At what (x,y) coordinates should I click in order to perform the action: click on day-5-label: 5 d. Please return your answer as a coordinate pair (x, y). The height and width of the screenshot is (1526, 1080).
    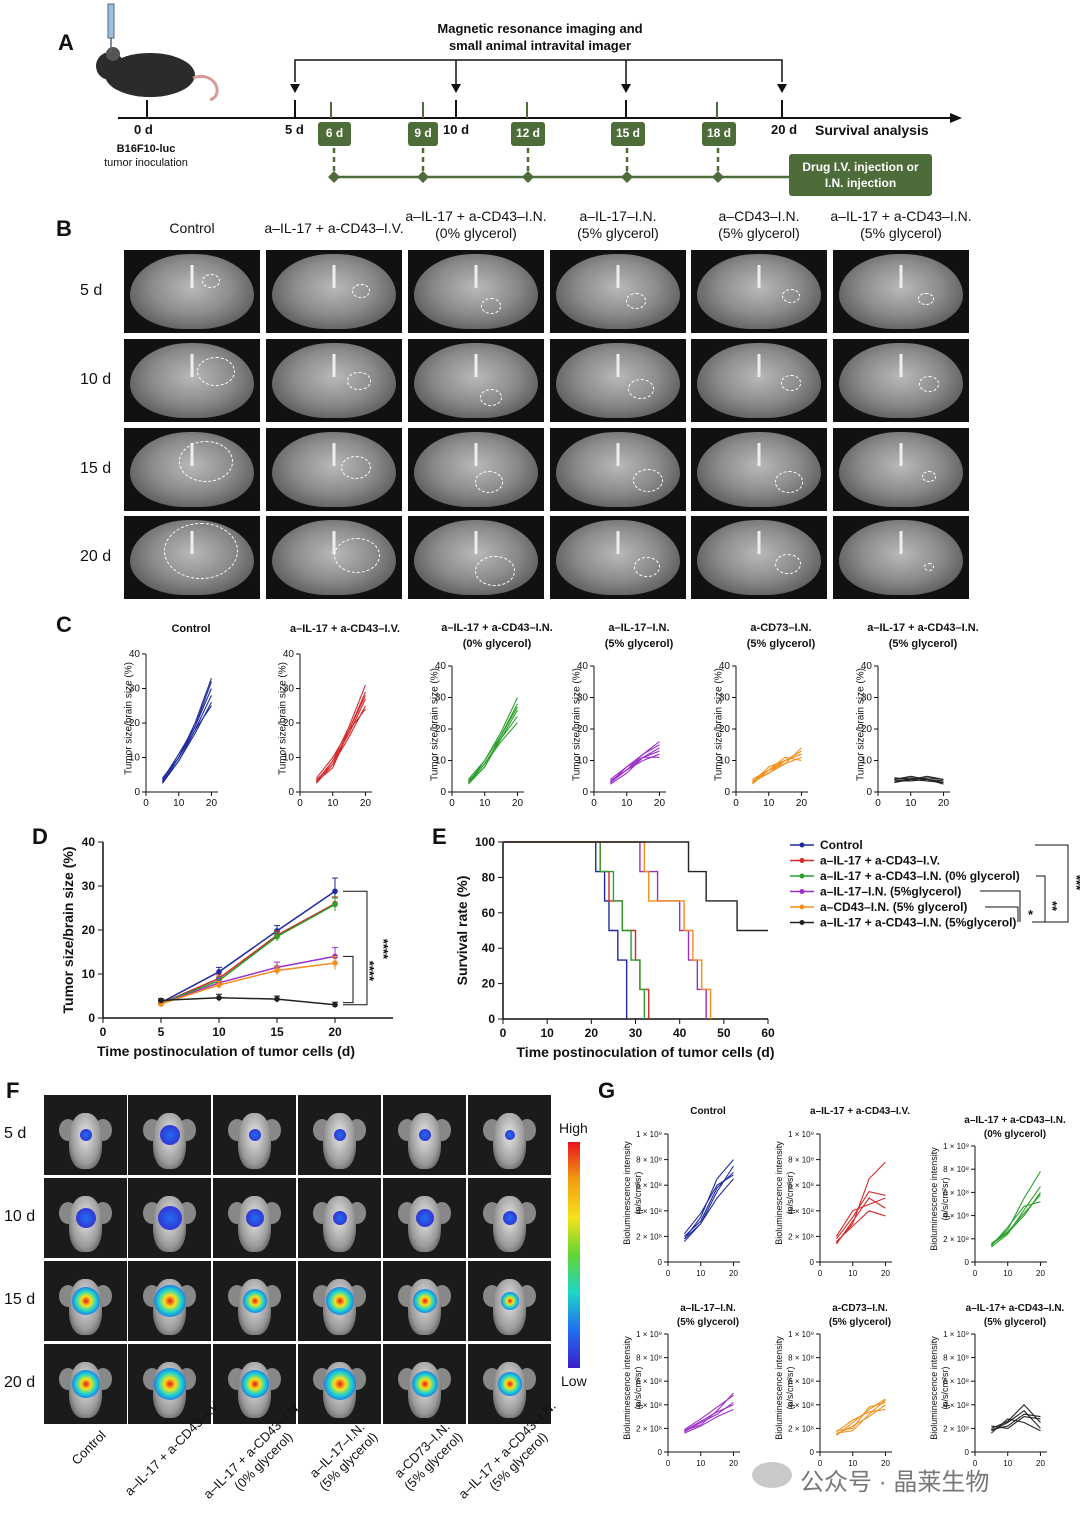
    Looking at the image, I should click on (294, 129).